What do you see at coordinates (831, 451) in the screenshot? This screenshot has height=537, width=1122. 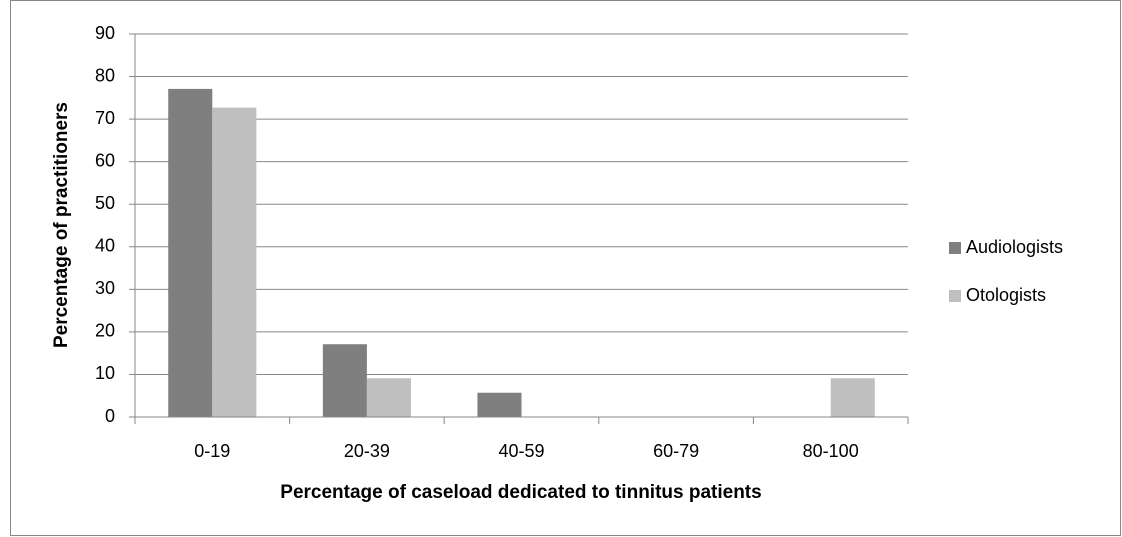 I see `x-tick-label: 80-100` at bounding box center [831, 451].